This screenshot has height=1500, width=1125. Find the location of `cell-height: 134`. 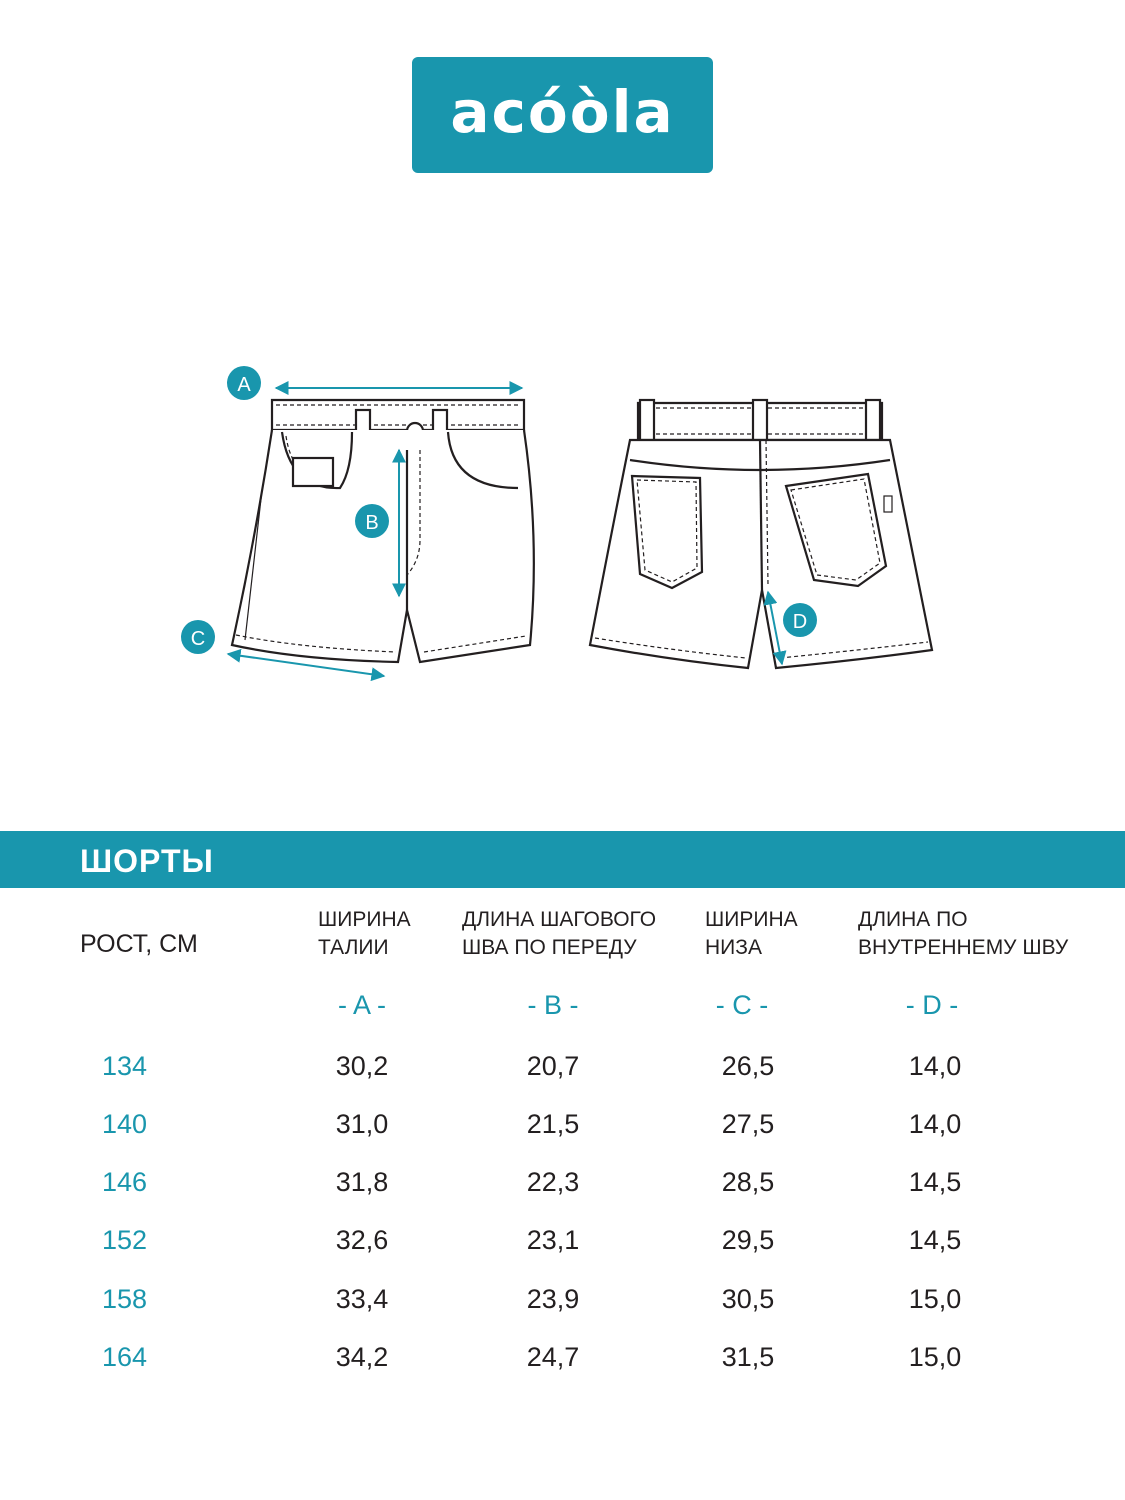

cell-height: 134 is located at coordinates (125, 1066).